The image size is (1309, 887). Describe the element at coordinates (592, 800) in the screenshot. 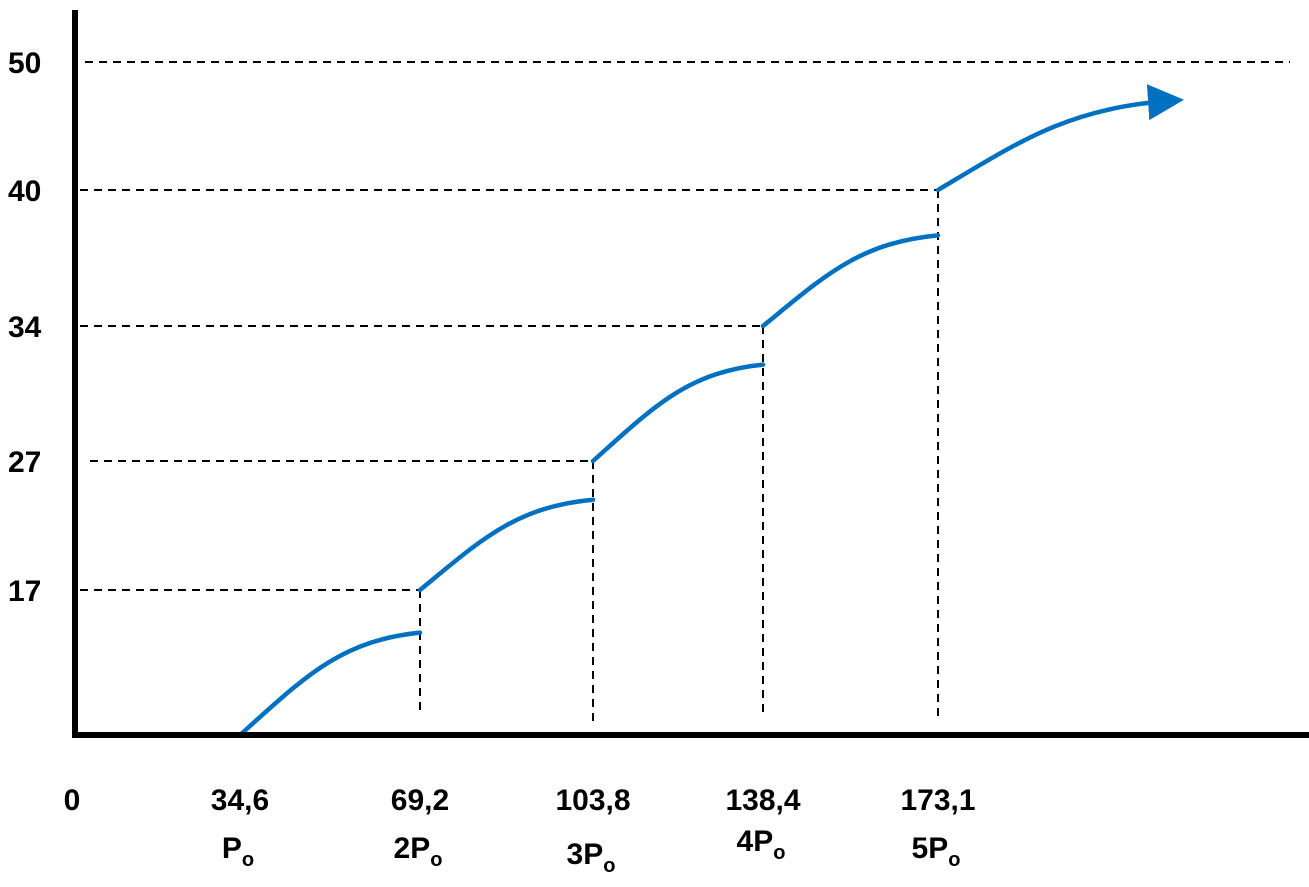

I see `x-tick-label: 103,8` at that location.